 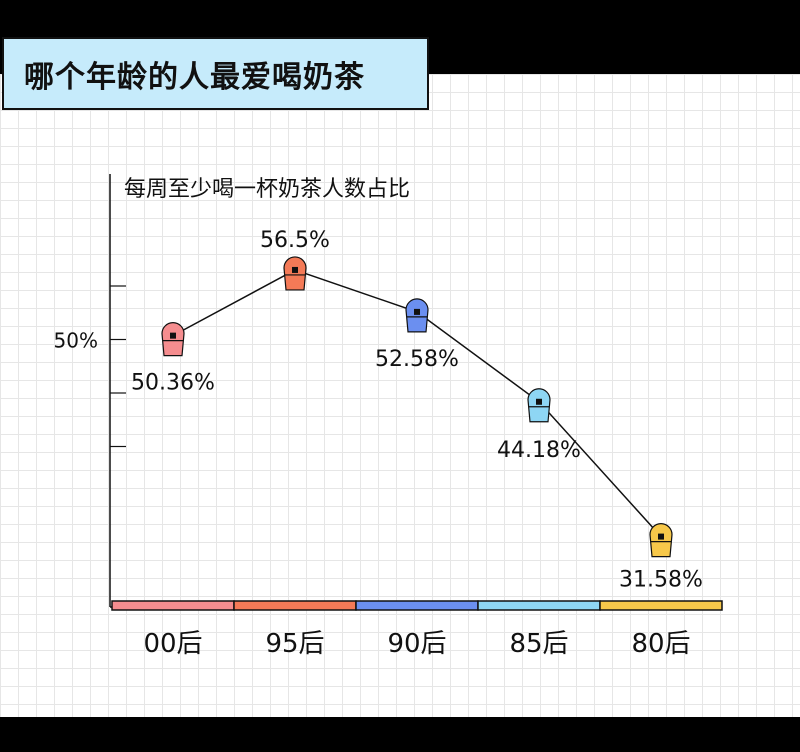 I want to click on y-tick-label: 50%, so click(x=76, y=341).